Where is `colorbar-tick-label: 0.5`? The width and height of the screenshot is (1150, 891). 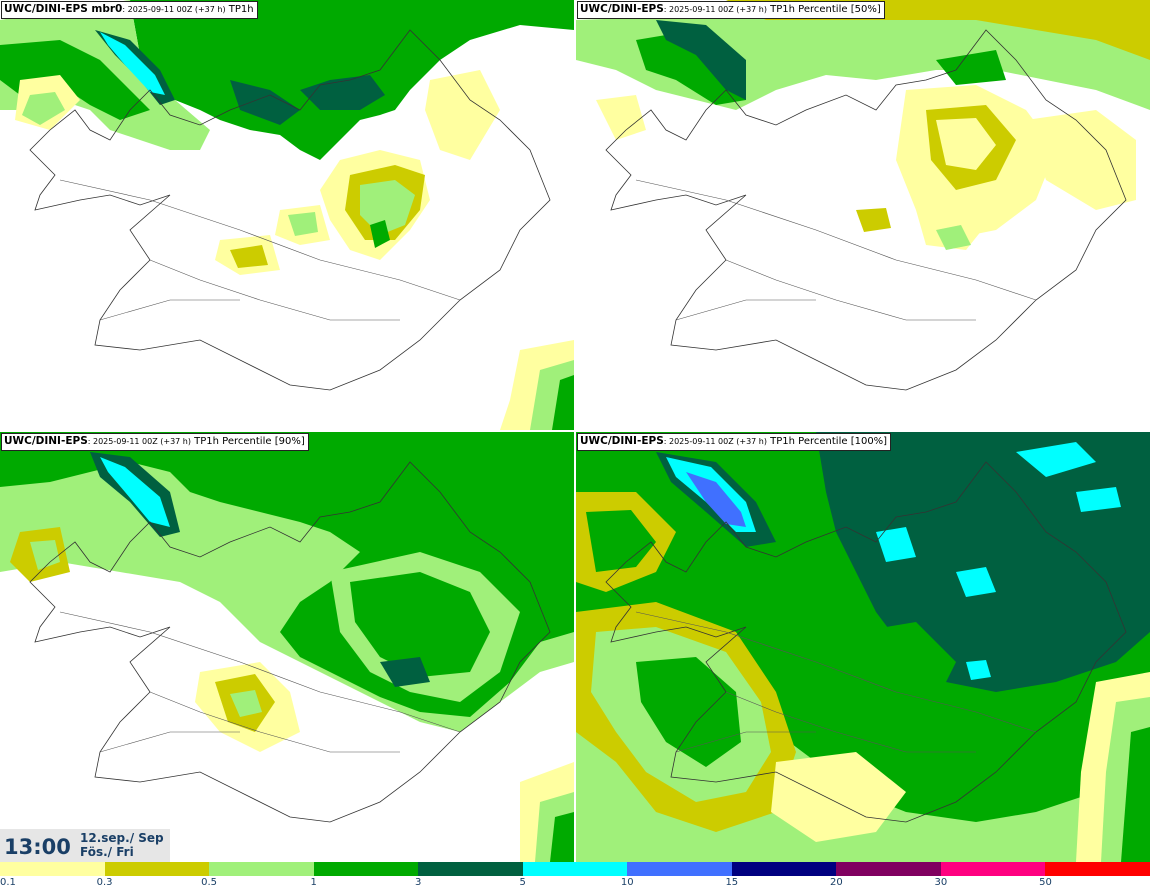 colorbar-tick-label: 0.5 is located at coordinates (209, 882).